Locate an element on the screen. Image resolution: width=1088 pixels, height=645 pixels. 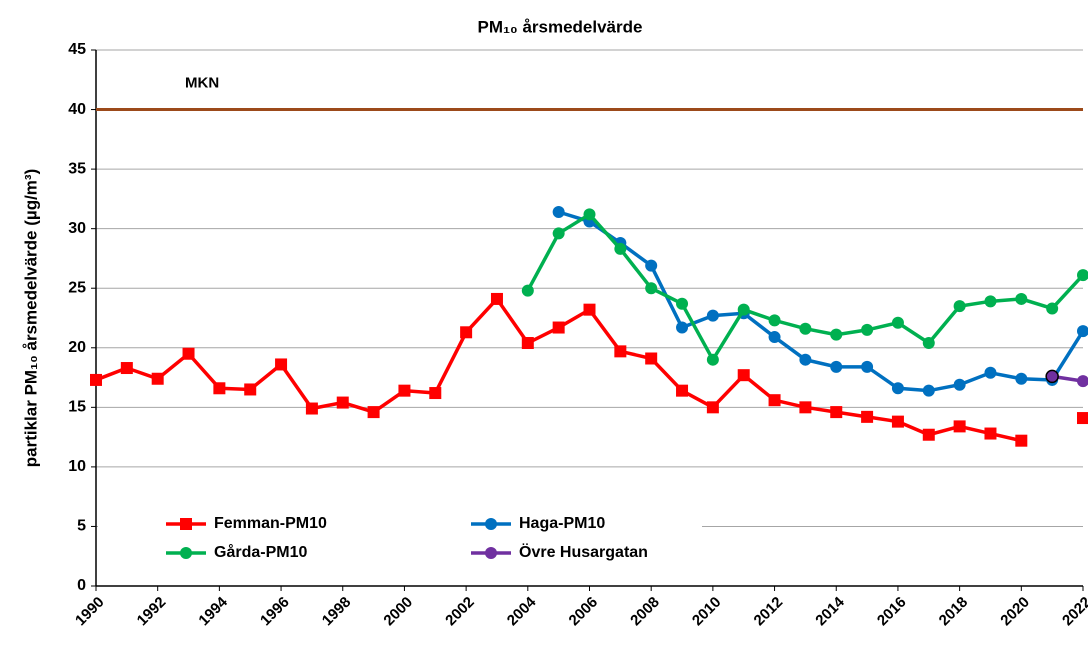
y-tick-label: 40 is located at coordinates (77, 109).